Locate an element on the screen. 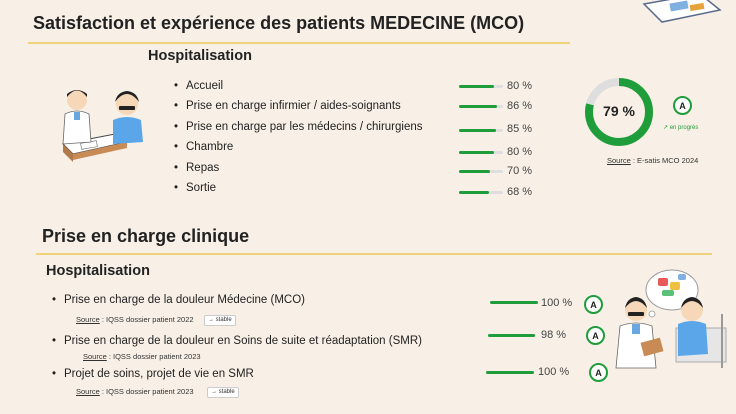 Image resolution: width=736 pixels, height=414 pixels. progress-bar-infirmier is located at coordinates (481, 106).